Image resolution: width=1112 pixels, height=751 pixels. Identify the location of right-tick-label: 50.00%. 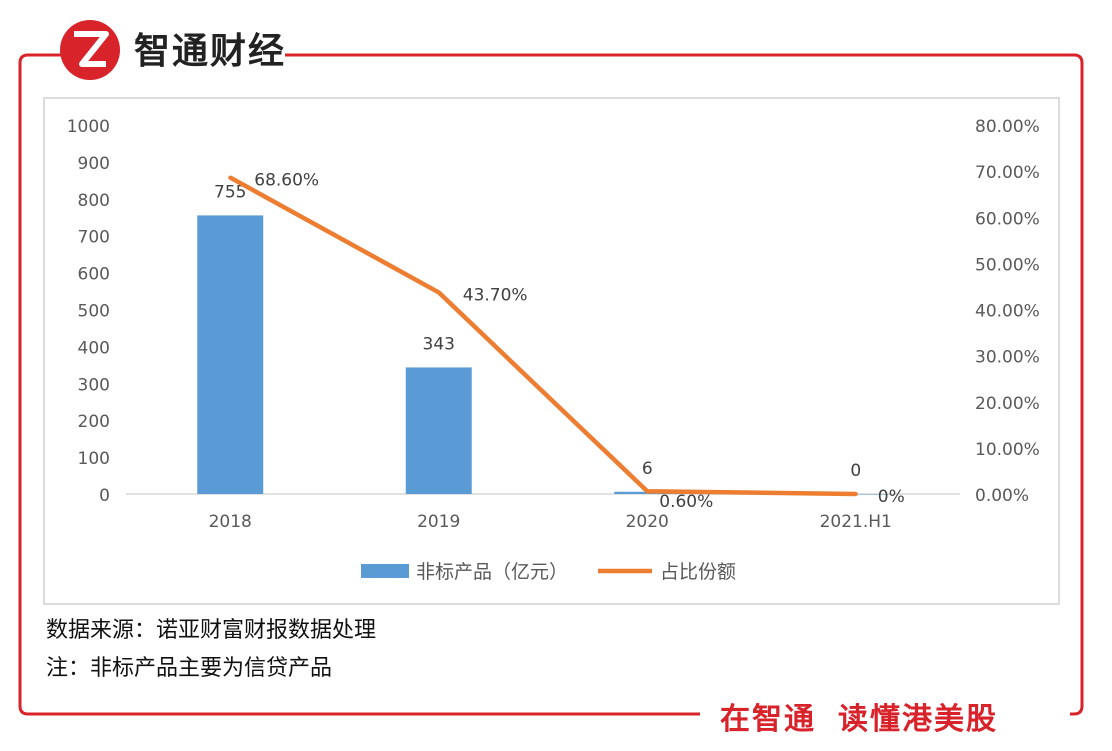
(1007, 265).